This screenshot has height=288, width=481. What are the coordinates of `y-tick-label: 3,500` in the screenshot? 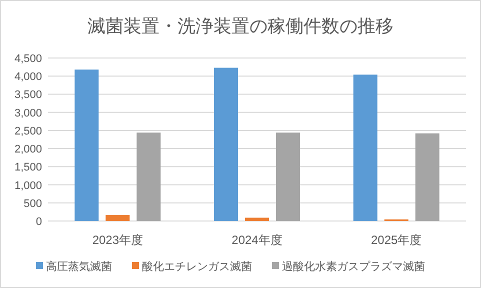 It's located at (28, 95).